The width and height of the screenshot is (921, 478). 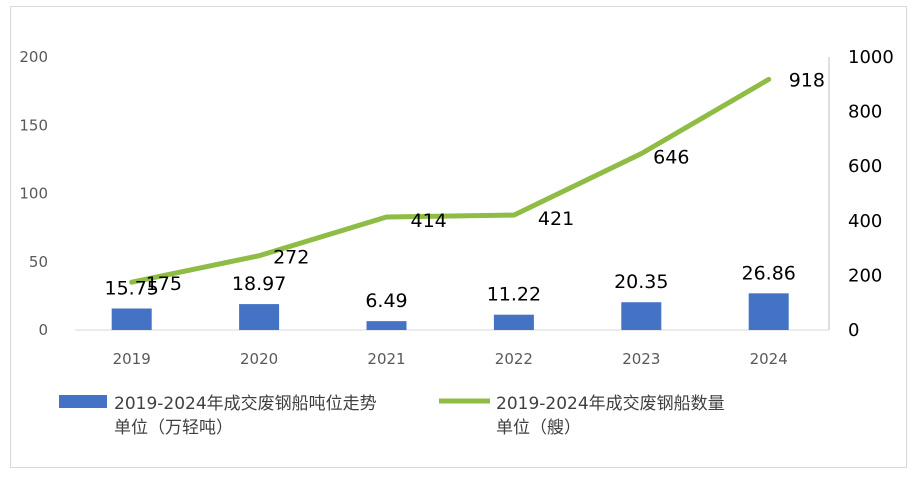 What do you see at coordinates (865, 275) in the screenshot?
I see `y-right-tick-label: 200` at bounding box center [865, 275].